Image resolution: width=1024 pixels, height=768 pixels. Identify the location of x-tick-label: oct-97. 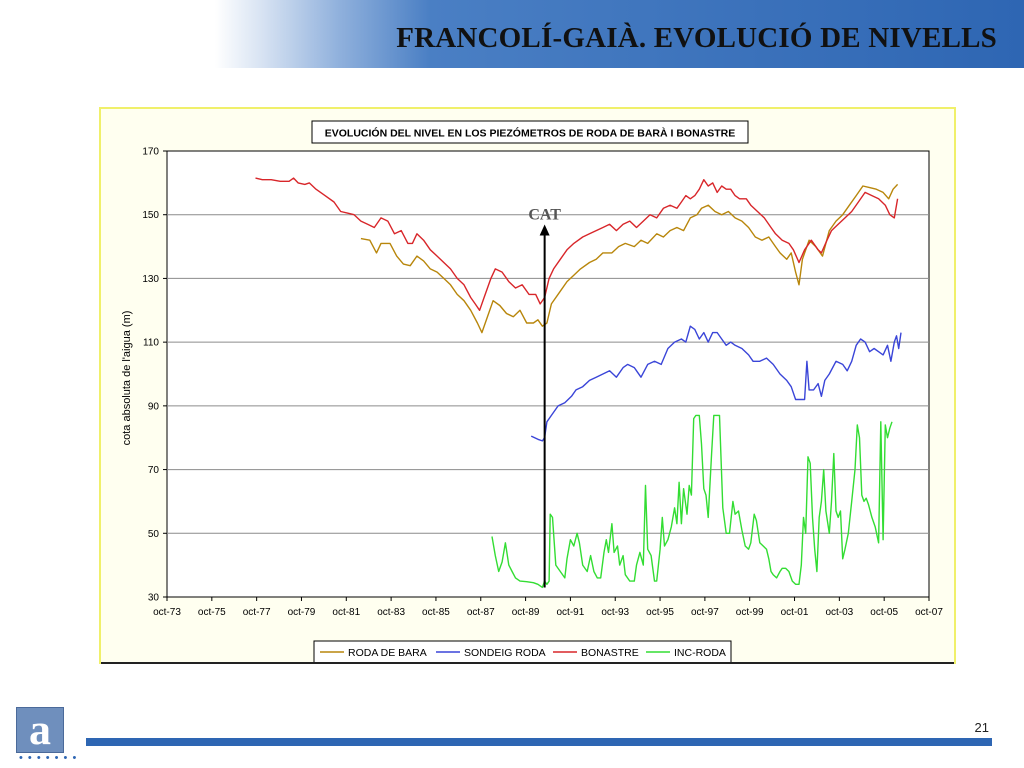
(705, 612).